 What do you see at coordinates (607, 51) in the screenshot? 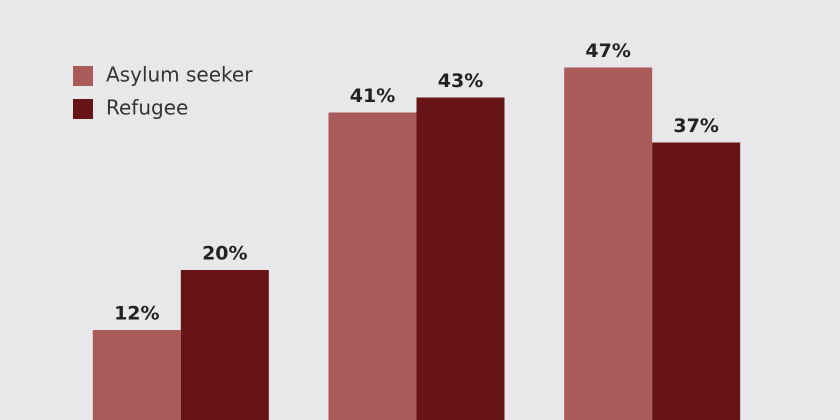
I see `value-label: 47%` at bounding box center [607, 51].